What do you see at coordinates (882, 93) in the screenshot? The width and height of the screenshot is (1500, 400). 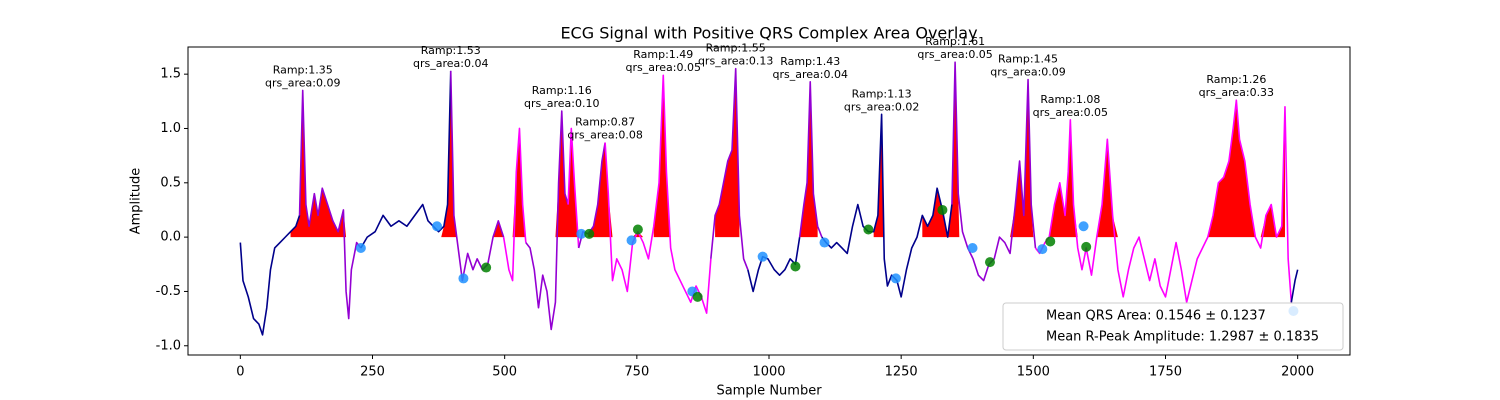 I see `annotation-ramp: Ramp:1.13` at bounding box center [882, 93].